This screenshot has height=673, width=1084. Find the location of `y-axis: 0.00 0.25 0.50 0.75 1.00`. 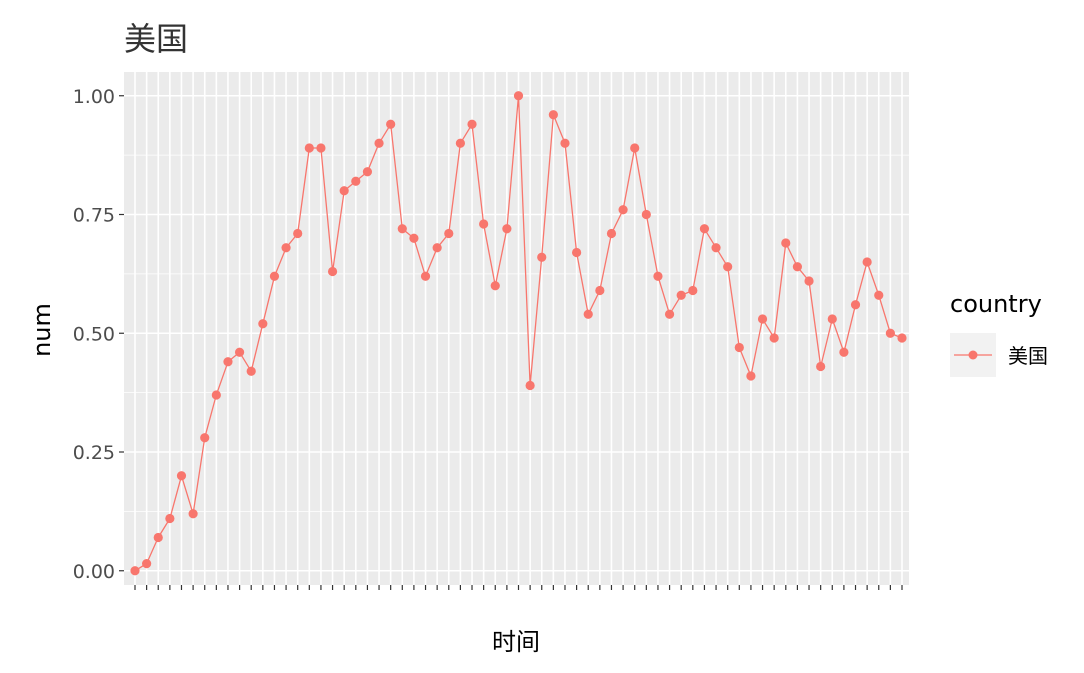

y-axis: 0.00 0.25 0.50 0.75 1.00 is located at coordinates (98, 334).